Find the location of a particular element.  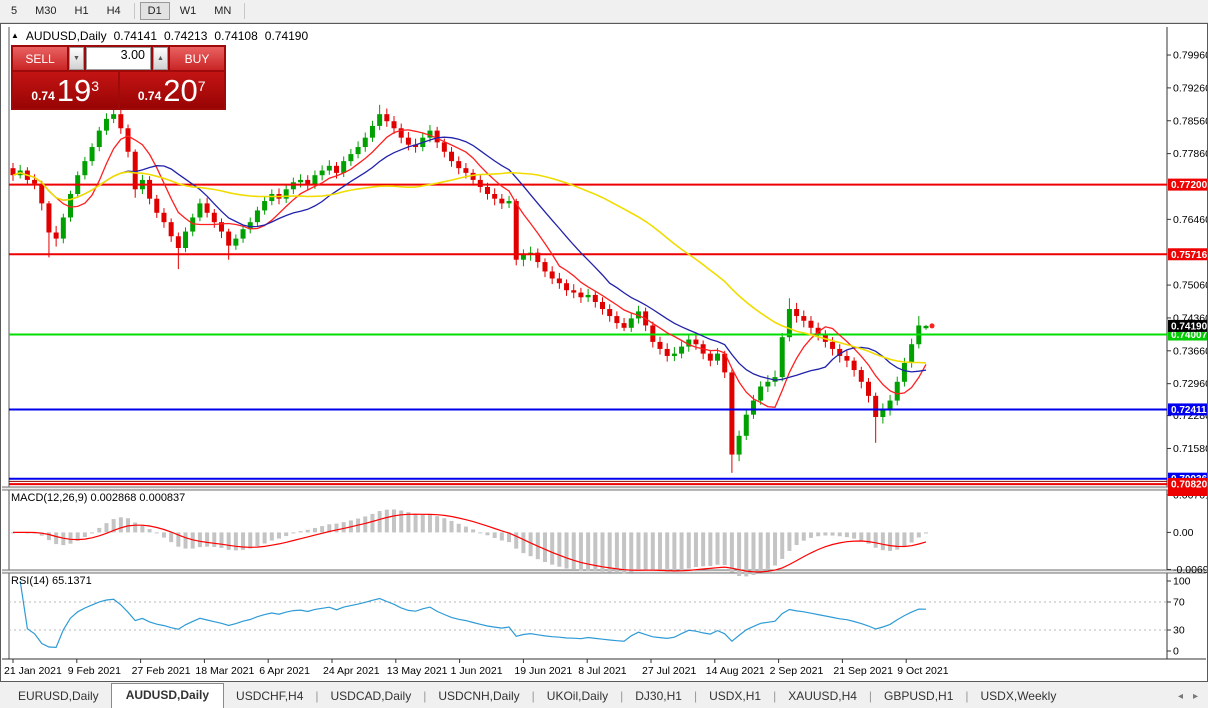

buy-price-tile: 0.74 20 7 is located at coordinates (171, 90).